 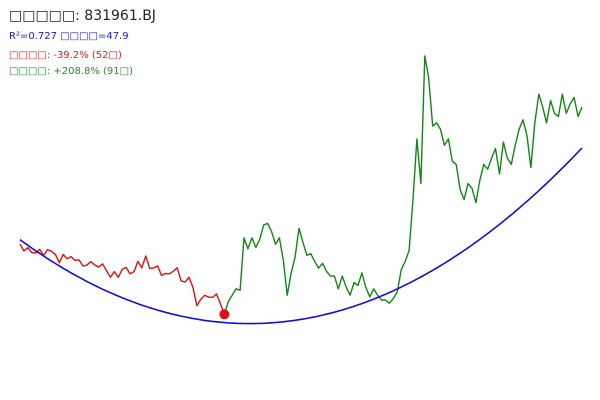 I want to click on chart-title: □□□□□: 831961.BJ, so click(x=82, y=16).